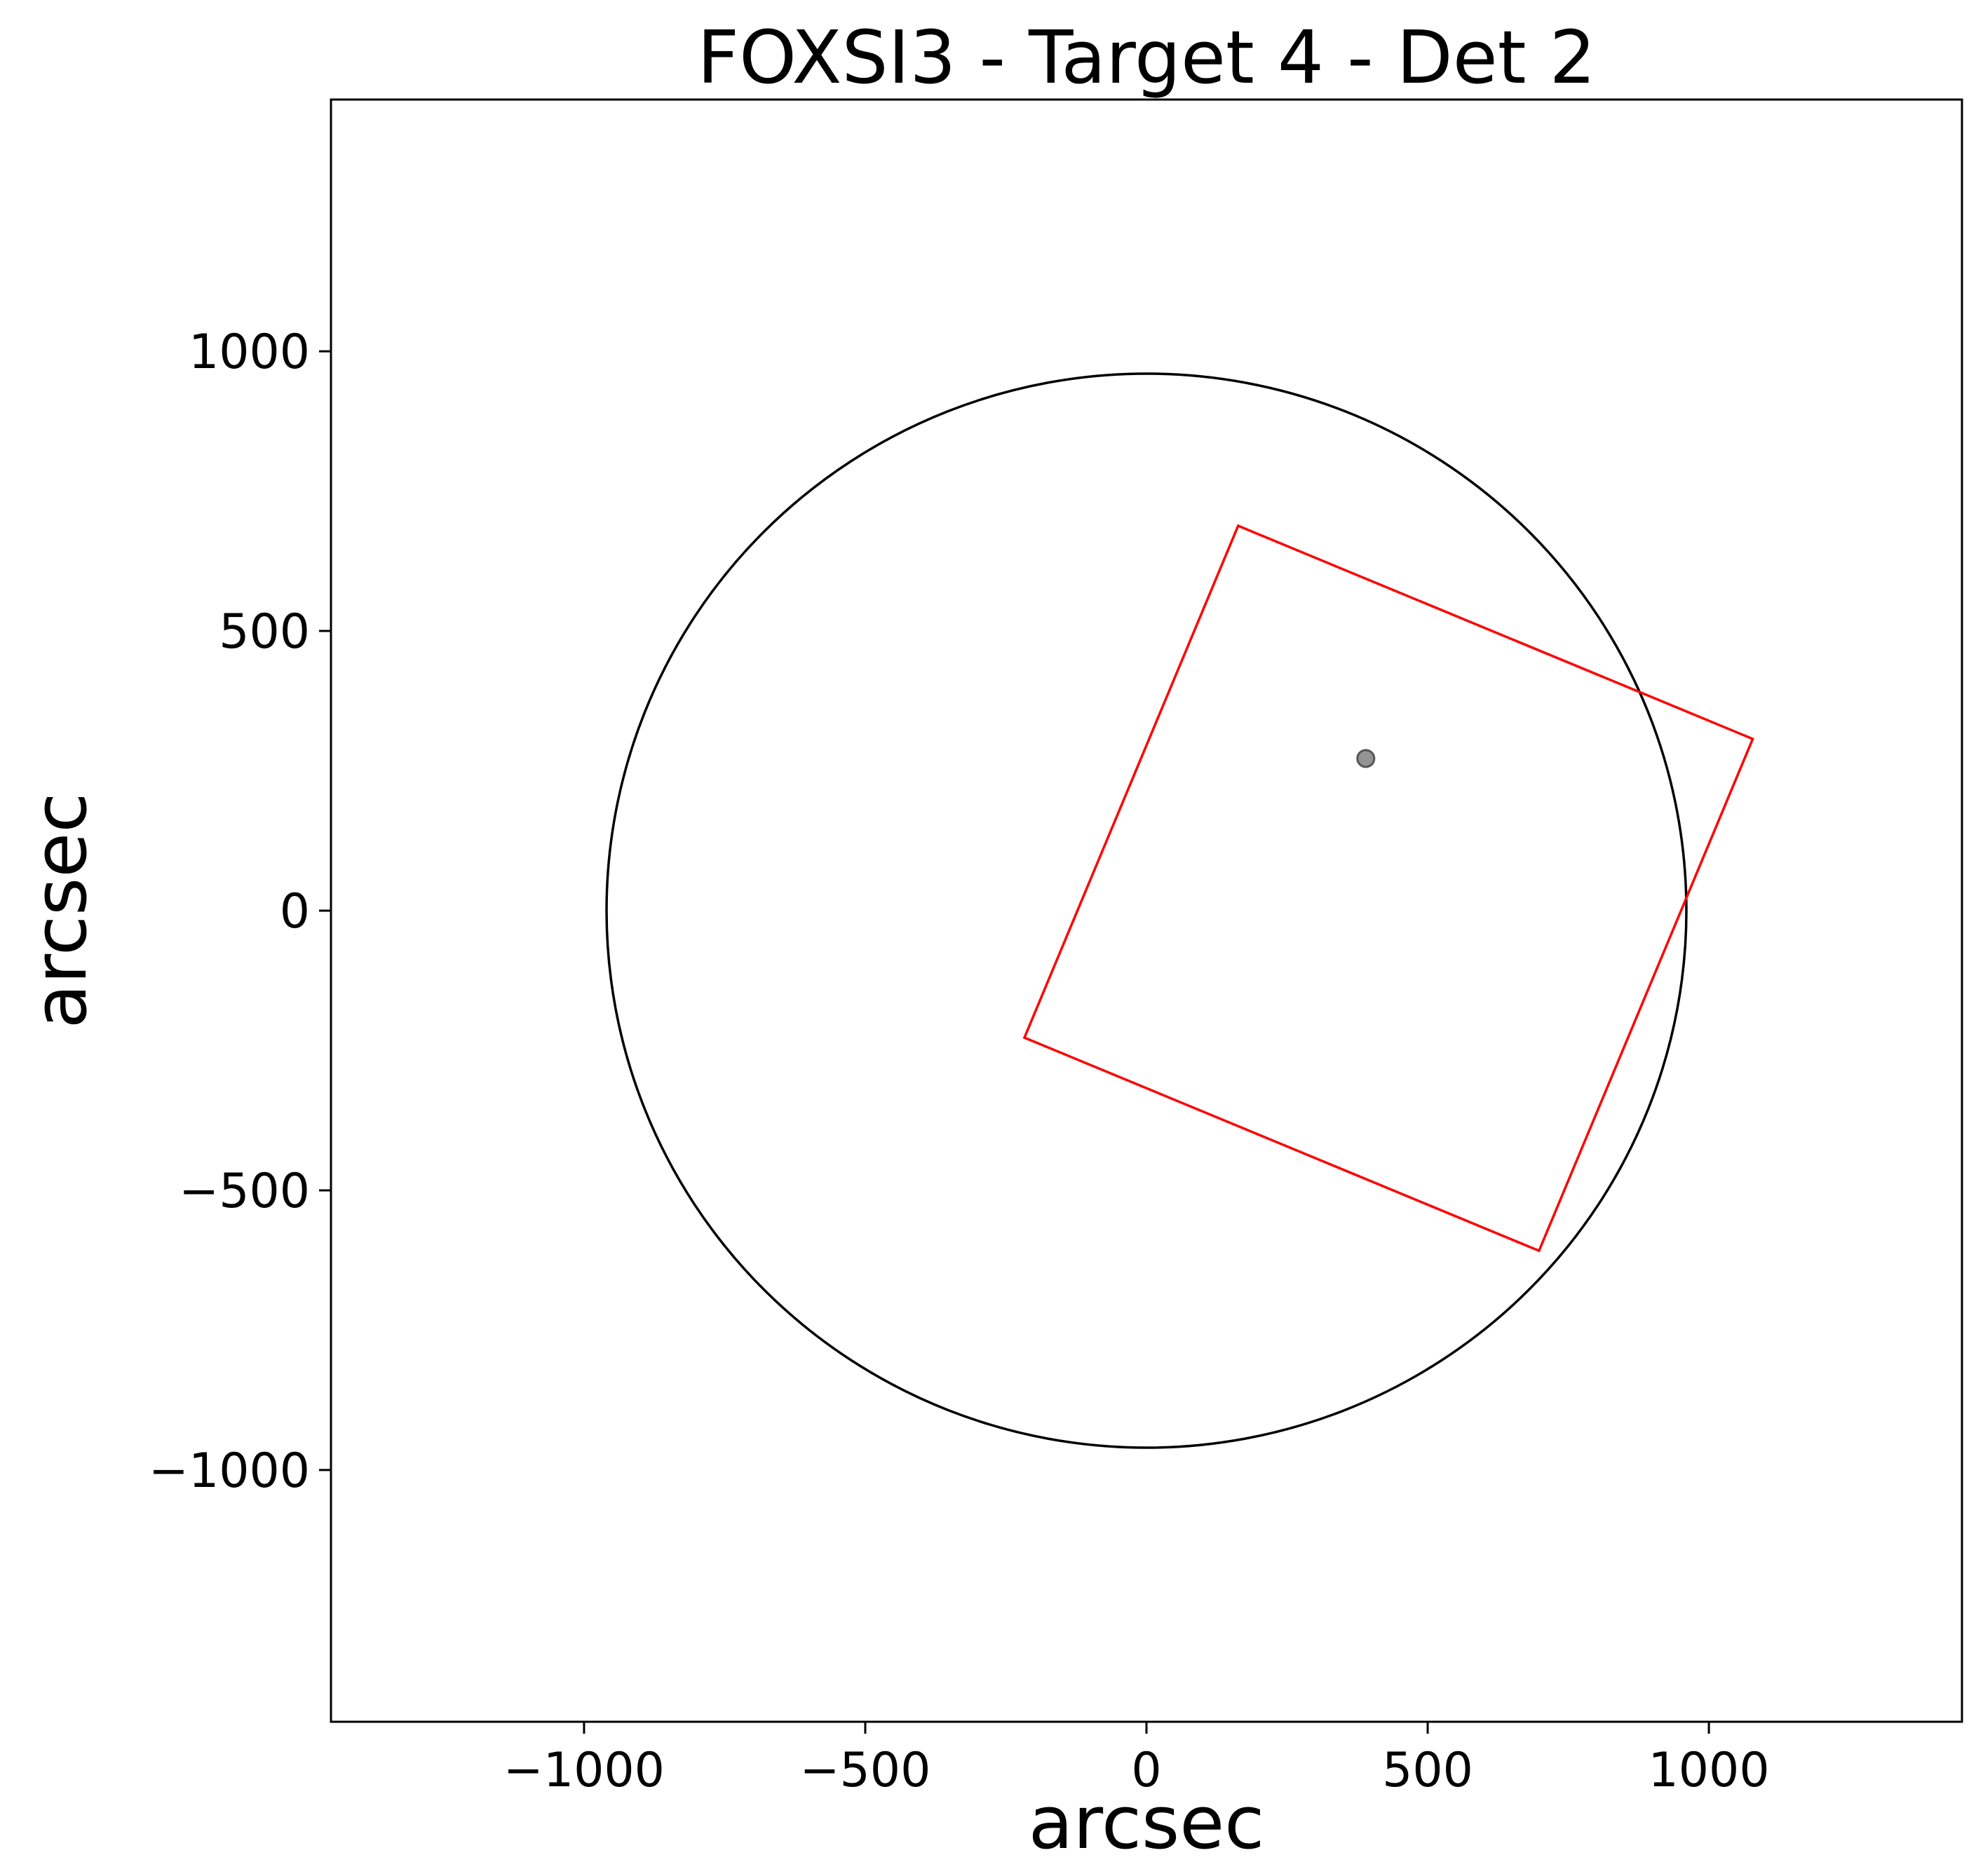 Image resolution: width=1983 pixels, height=1876 pixels. Describe the element at coordinates (1146, 57) in the screenshot. I see `chart-title: FOXSI3 - Target 4 - Det 2` at that location.